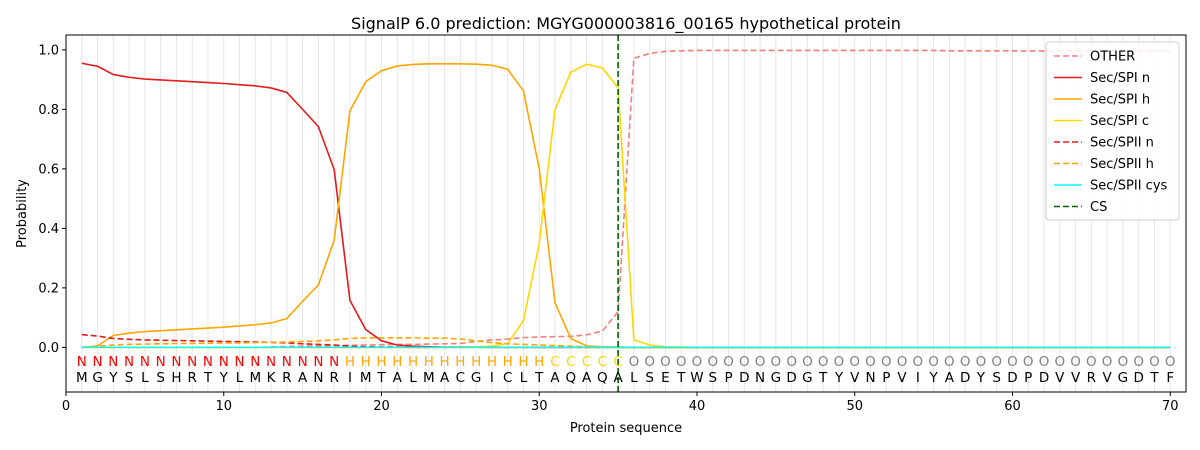  What do you see at coordinates (176, 378) in the screenshot?
I see `residue-letter: H` at bounding box center [176, 378].